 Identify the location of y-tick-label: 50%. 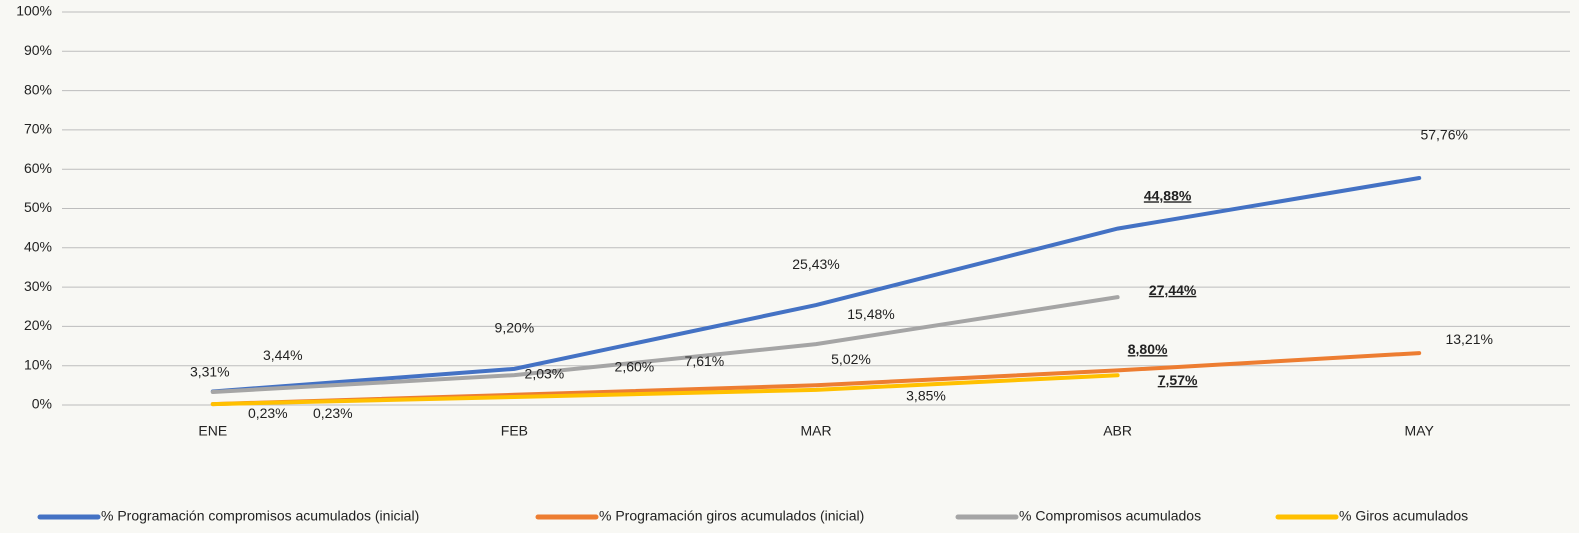
(38, 207).